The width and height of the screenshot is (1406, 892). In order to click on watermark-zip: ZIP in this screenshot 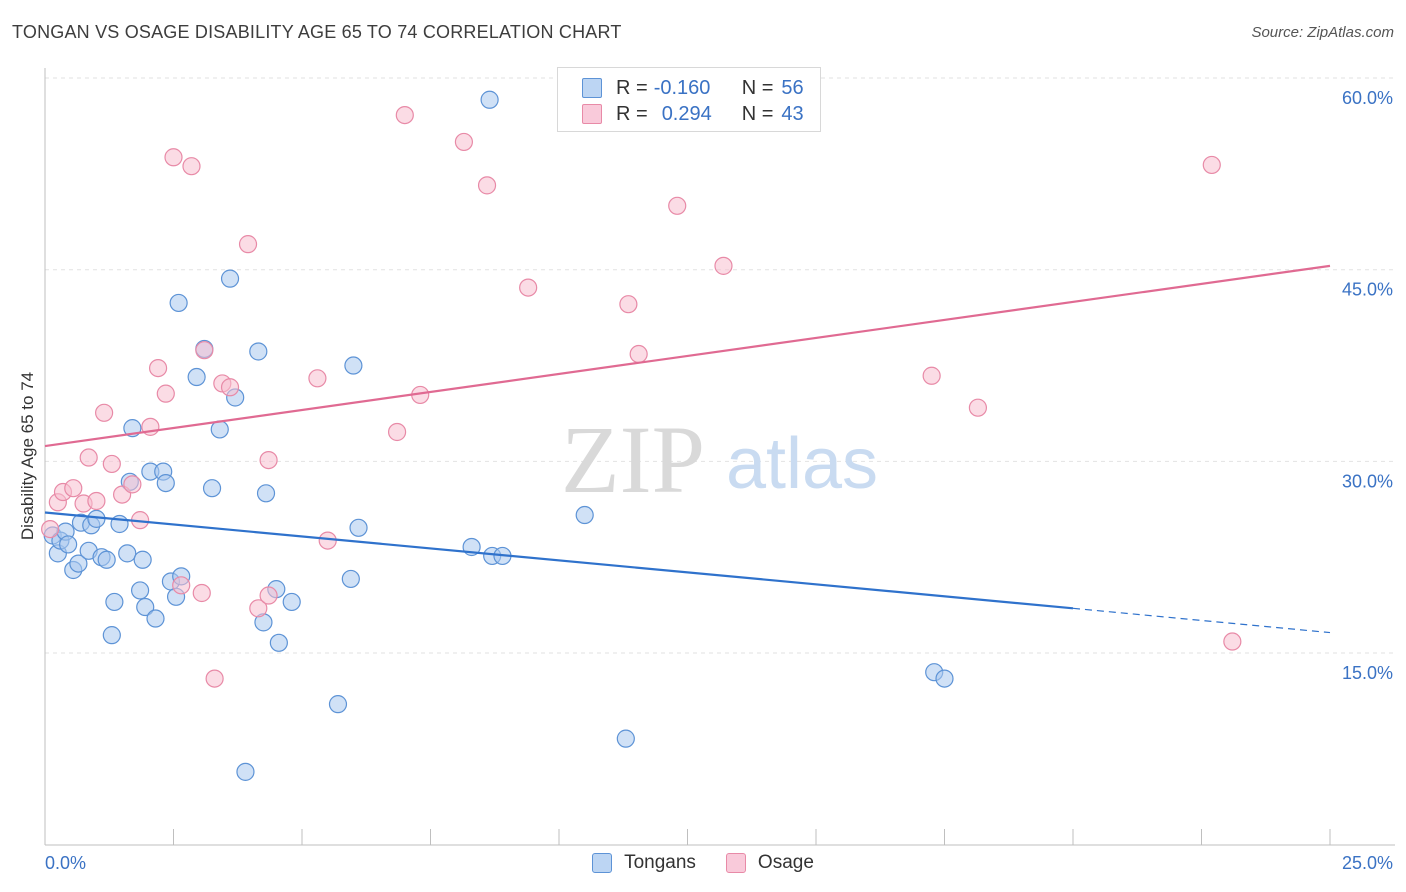, I will do `click(633, 459)`.